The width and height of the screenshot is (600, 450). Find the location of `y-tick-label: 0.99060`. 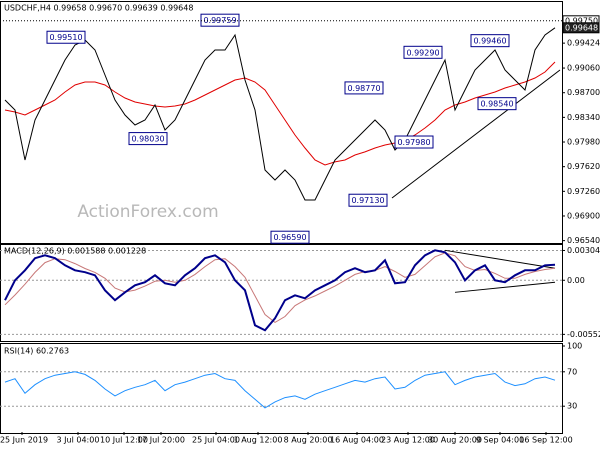

y-tick-label: 0.99060 is located at coordinates (583, 68).